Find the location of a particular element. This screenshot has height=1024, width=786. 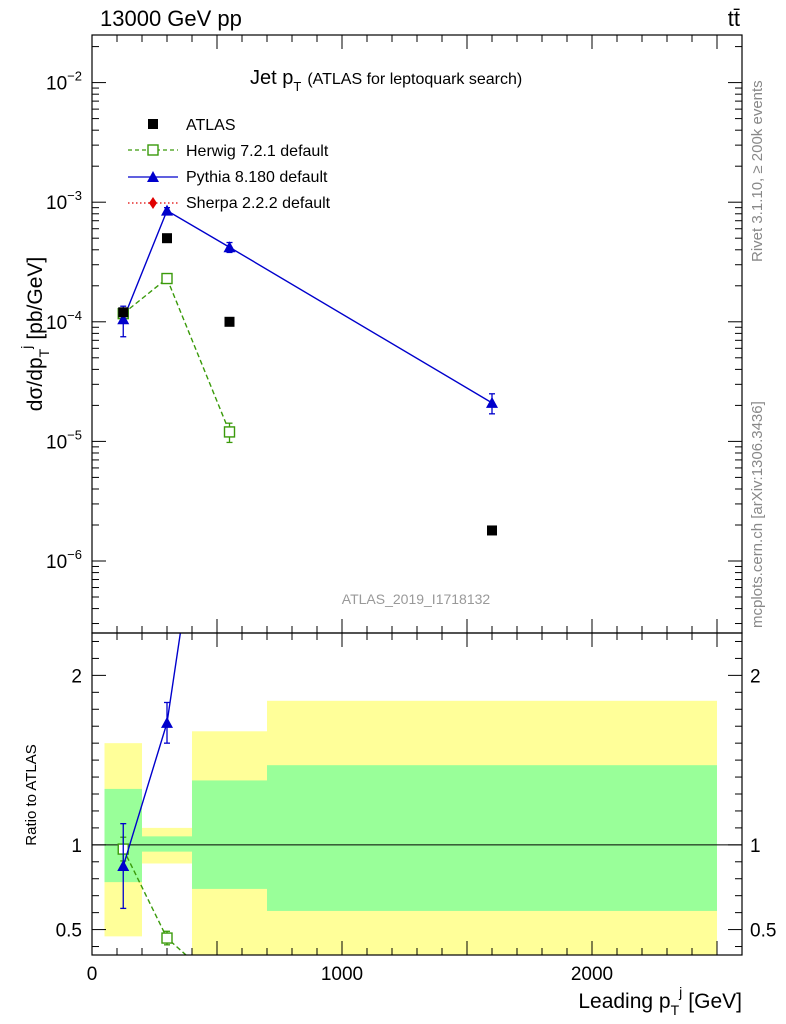

legend-herwig-marker is located at coordinates (153, 150).